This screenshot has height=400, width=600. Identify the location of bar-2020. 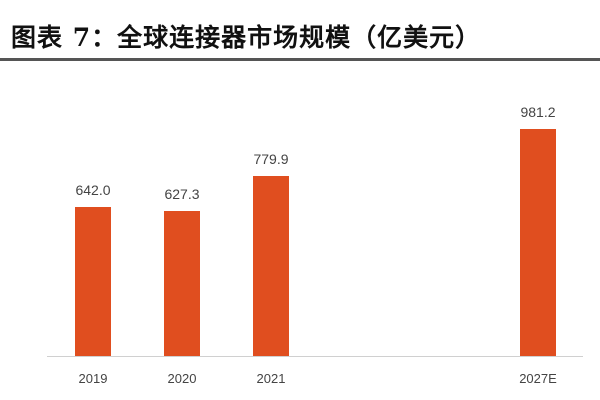
(182, 283).